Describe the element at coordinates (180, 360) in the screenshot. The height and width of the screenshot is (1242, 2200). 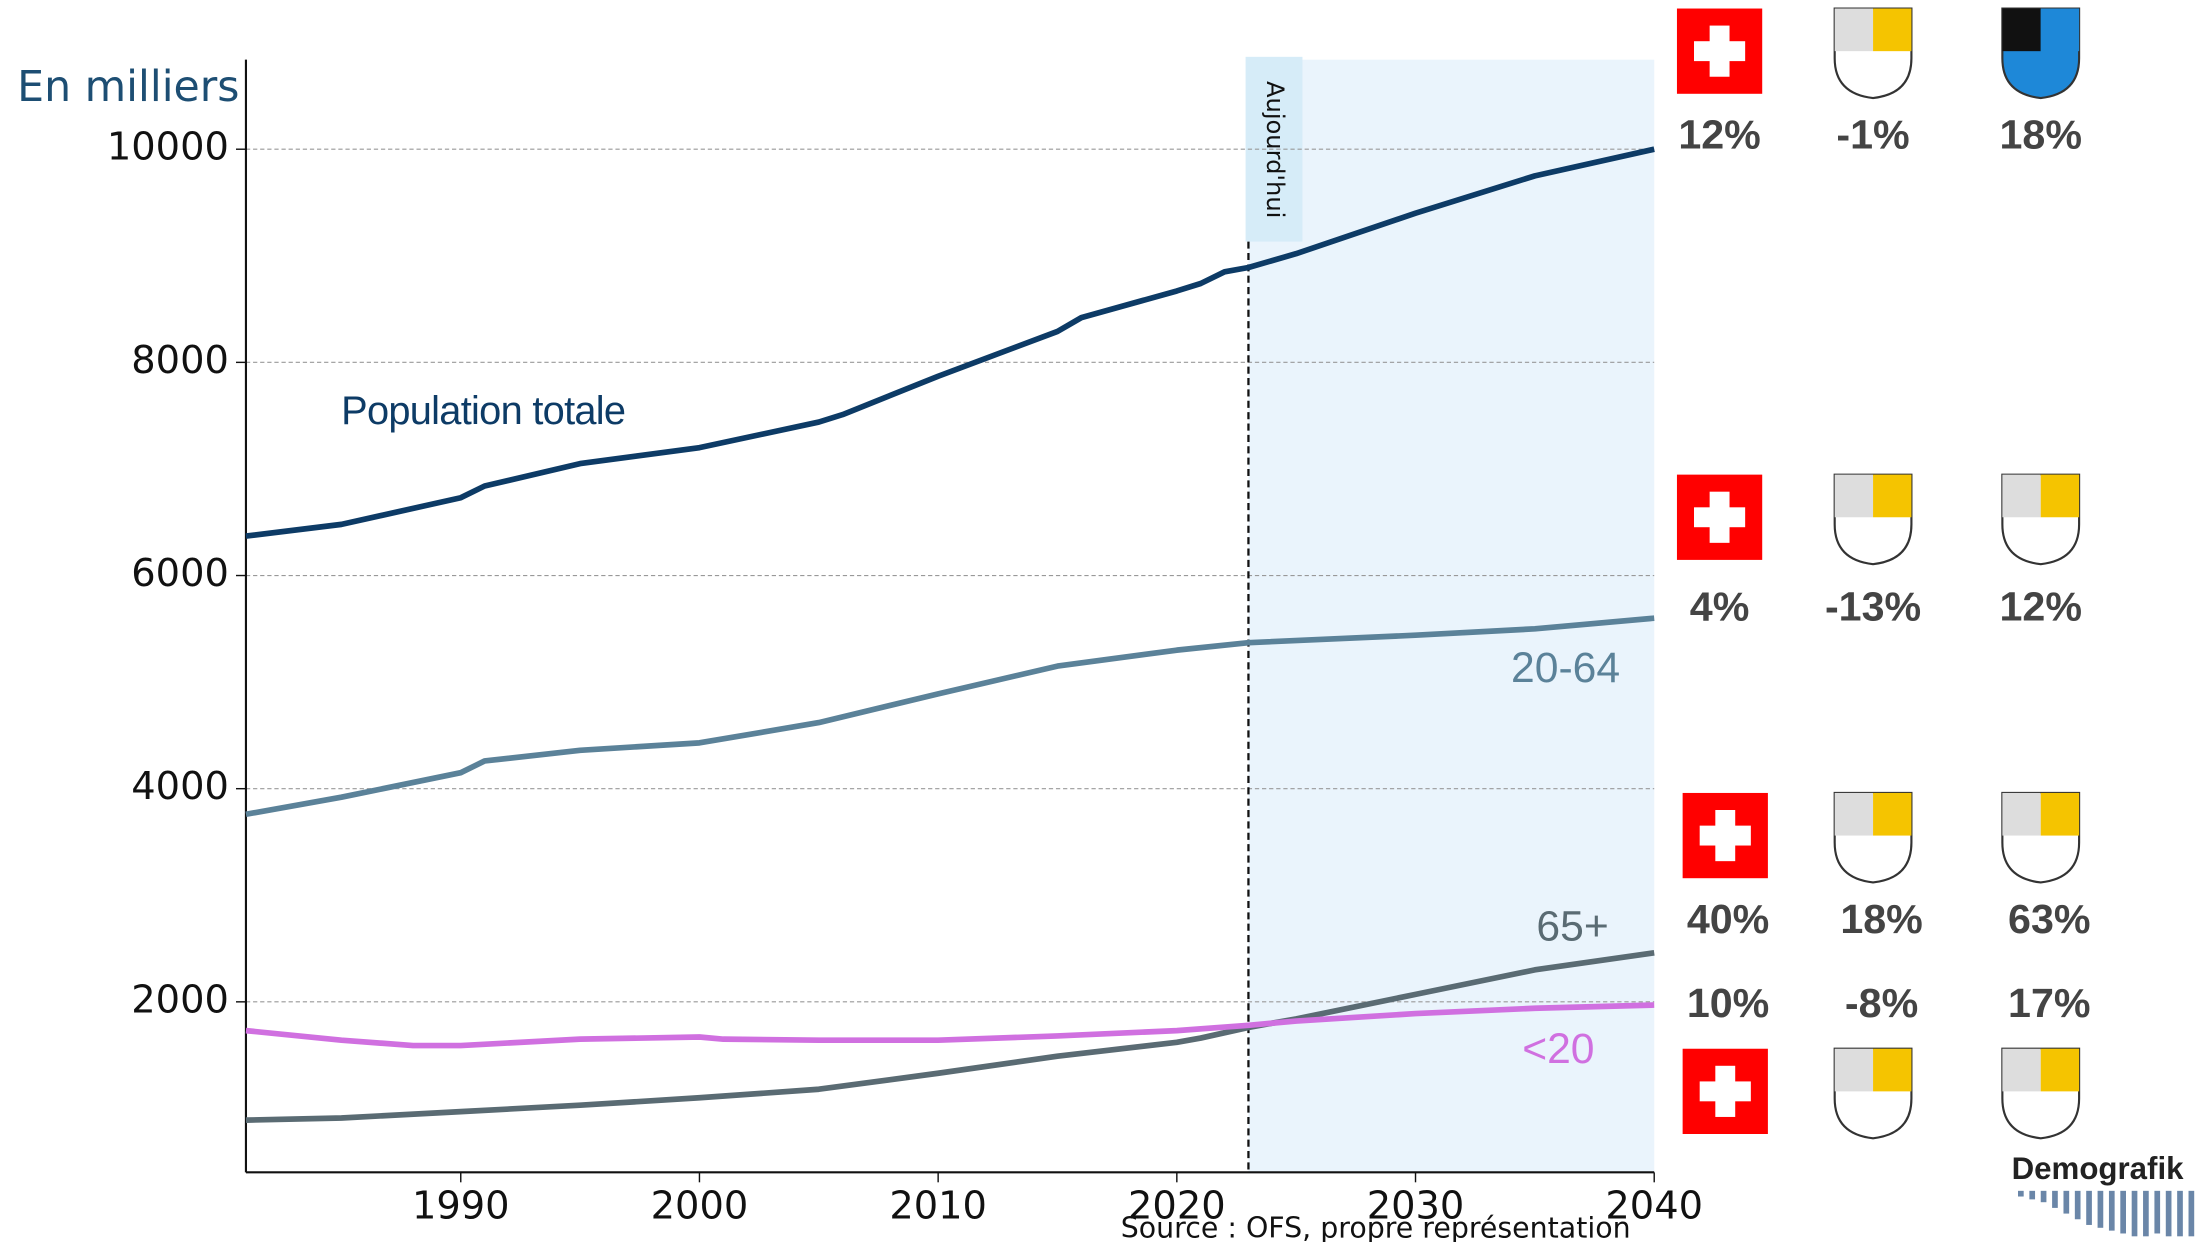
I see `y-tick-label: 8000` at that location.